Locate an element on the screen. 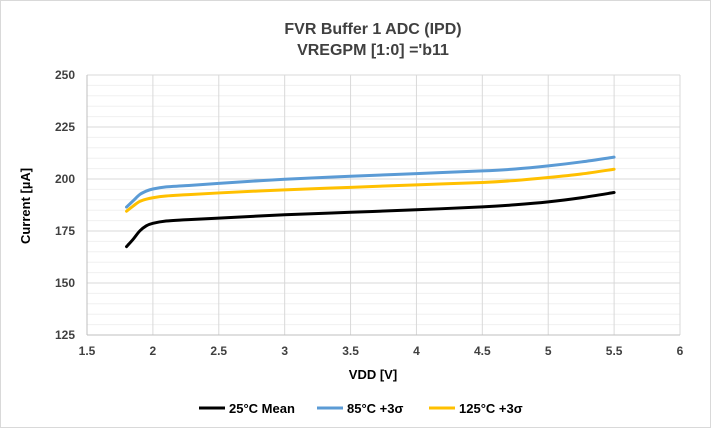 The width and height of the screenshot is (711, 429). x-tick-label: 4 is located at coordinates (416, 351).